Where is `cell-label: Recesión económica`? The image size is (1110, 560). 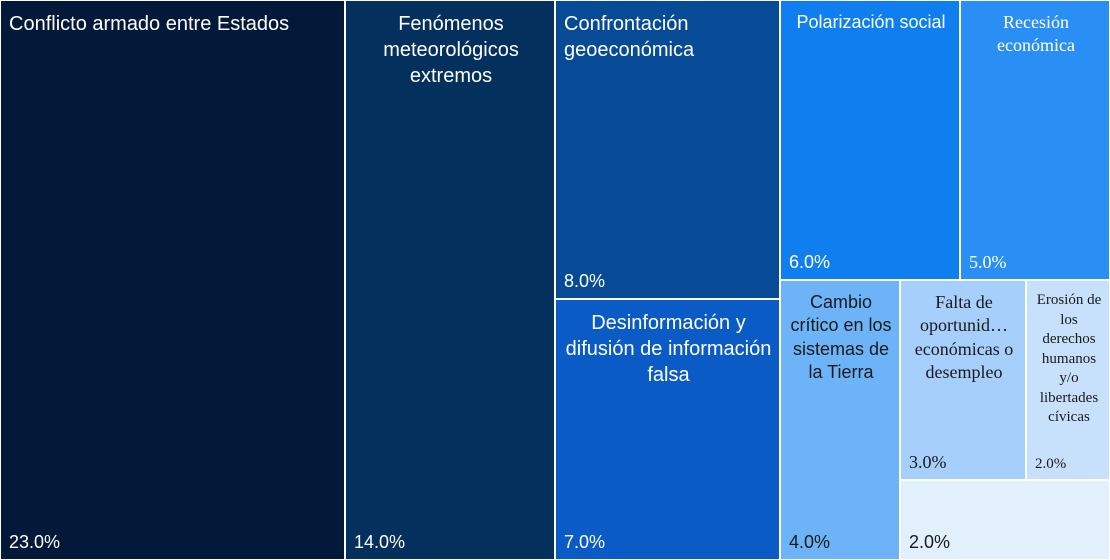
cell-label: Recesión económica is located at coordinates (1036, 34).